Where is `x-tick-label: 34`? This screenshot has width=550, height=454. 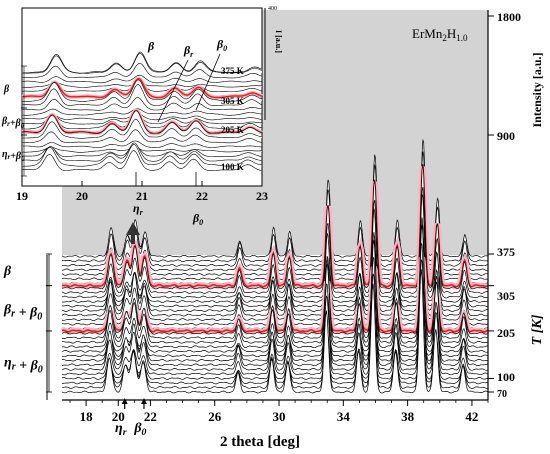
x-tick-label: 34 is located at coordinates (344, 416).